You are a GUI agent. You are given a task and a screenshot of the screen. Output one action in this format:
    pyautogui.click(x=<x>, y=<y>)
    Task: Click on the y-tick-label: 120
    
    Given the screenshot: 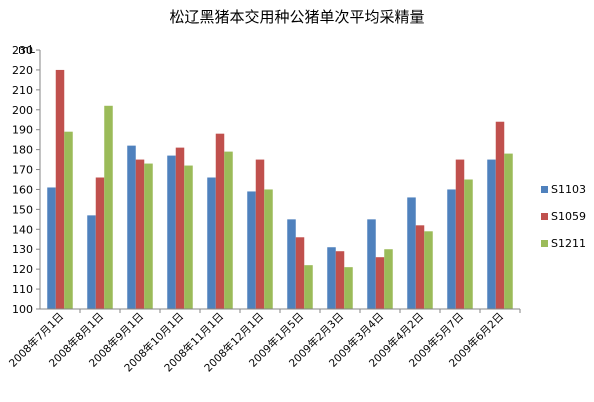 What is the action you would take?
    pyautogui.click(x=22, y=269)
    